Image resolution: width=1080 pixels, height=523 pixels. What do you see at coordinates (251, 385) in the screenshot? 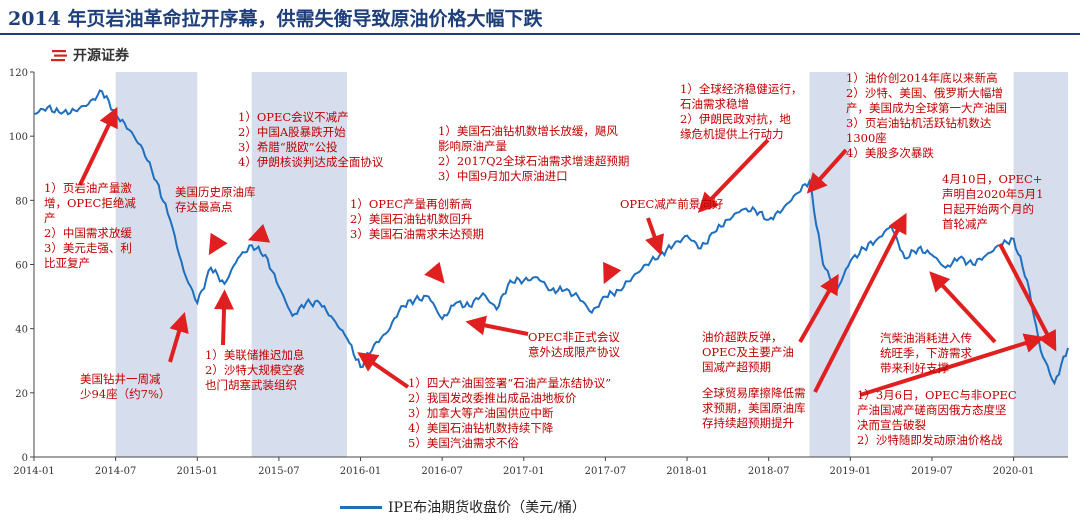
I see `annotation-4-line-2: 也门胡塞武装组织` at bounding box center [251, 385].